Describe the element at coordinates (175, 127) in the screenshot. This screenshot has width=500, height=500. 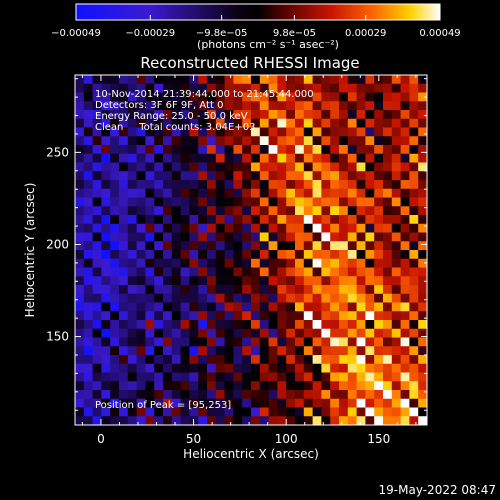
I see `annotation-total-counts: Clean Total counts: 3.04E+03` at that location.